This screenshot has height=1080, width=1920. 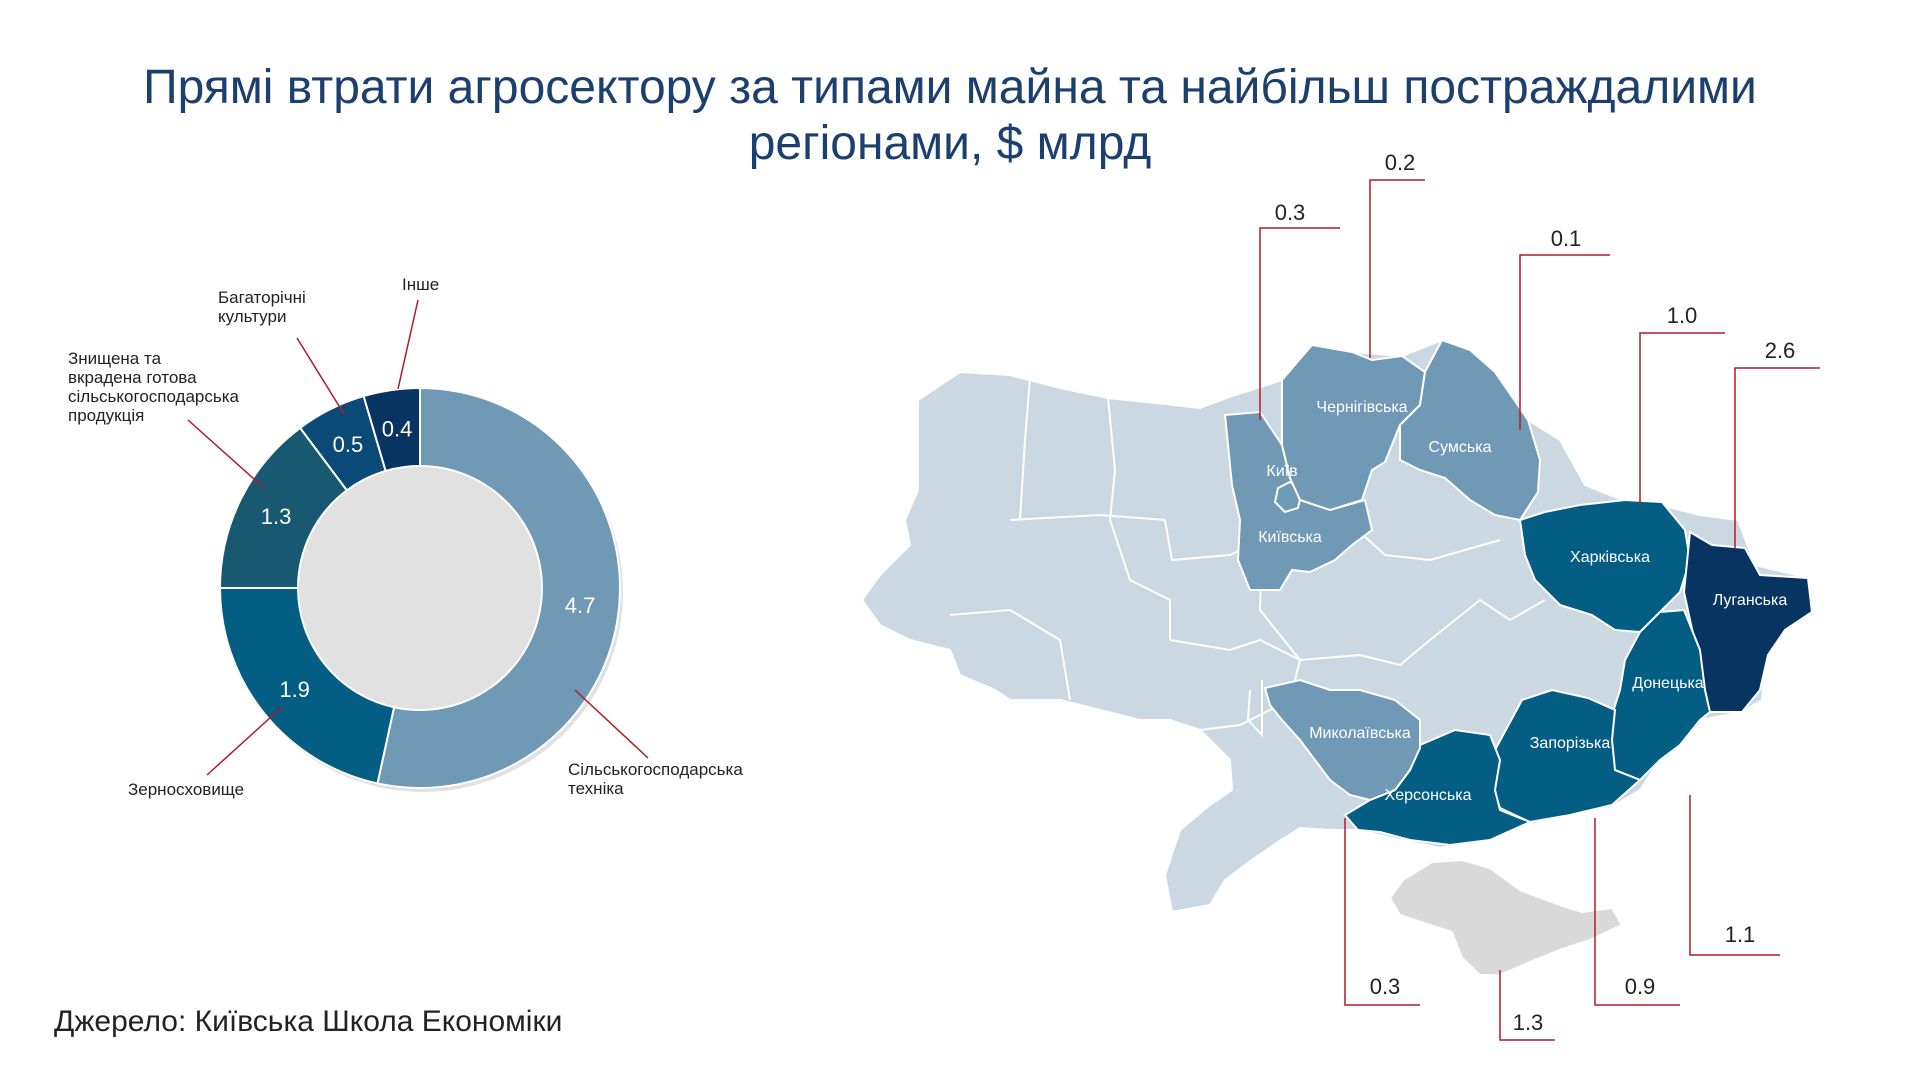 What do you see at coordinates (655, 779) in the screenshot?
I see `donut-label-сільськогосподарська-техніка: Сільськогосподарська техніка` at bounding box center [655, 779].